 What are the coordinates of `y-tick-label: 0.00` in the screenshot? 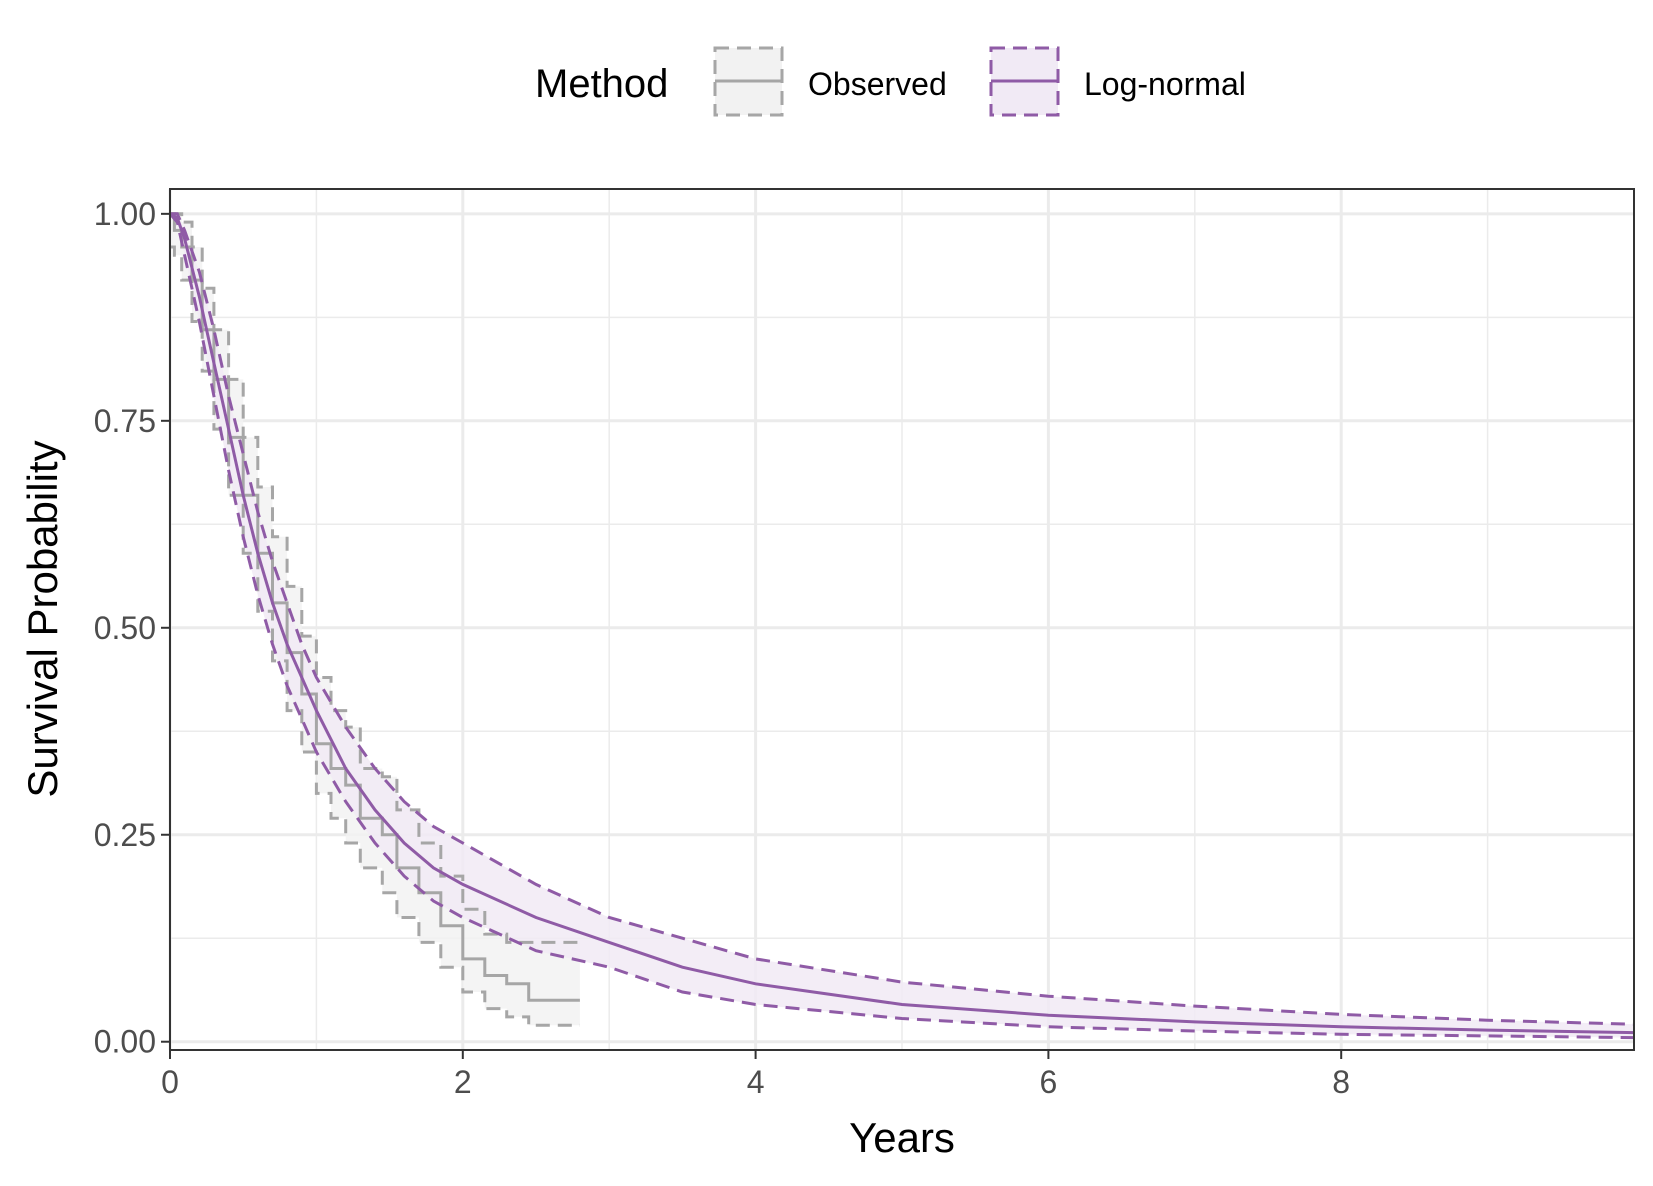 It's located at (125, 1042).